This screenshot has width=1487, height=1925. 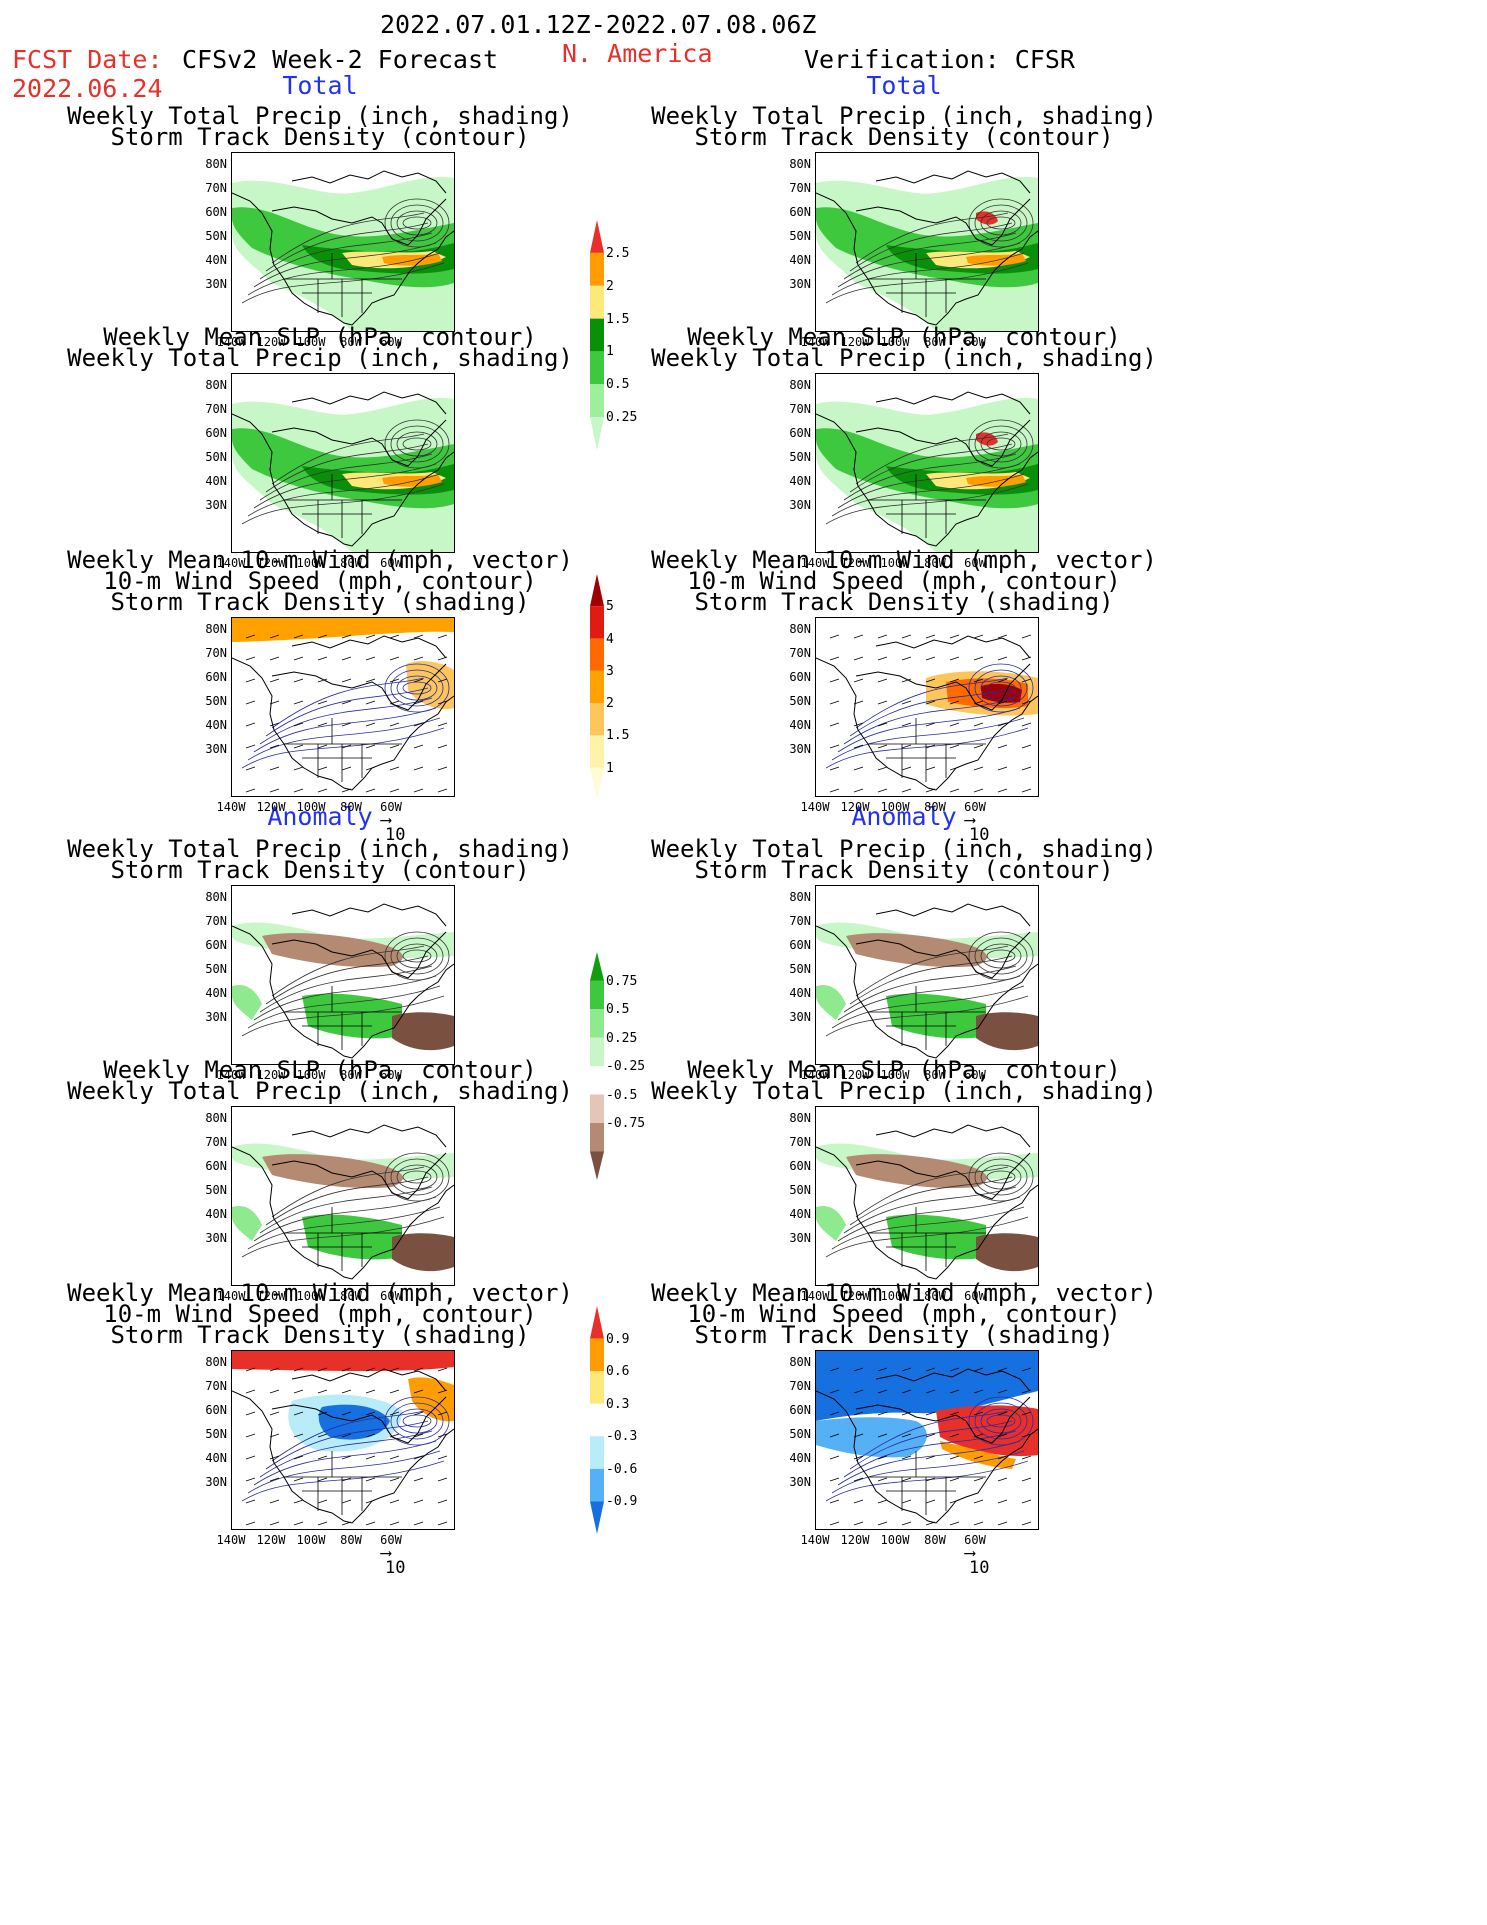 What do you see at coordinates (395, 1568) in the screenshot?
I see `vector-reference-value: 10` at bounding box center [395, 1568].